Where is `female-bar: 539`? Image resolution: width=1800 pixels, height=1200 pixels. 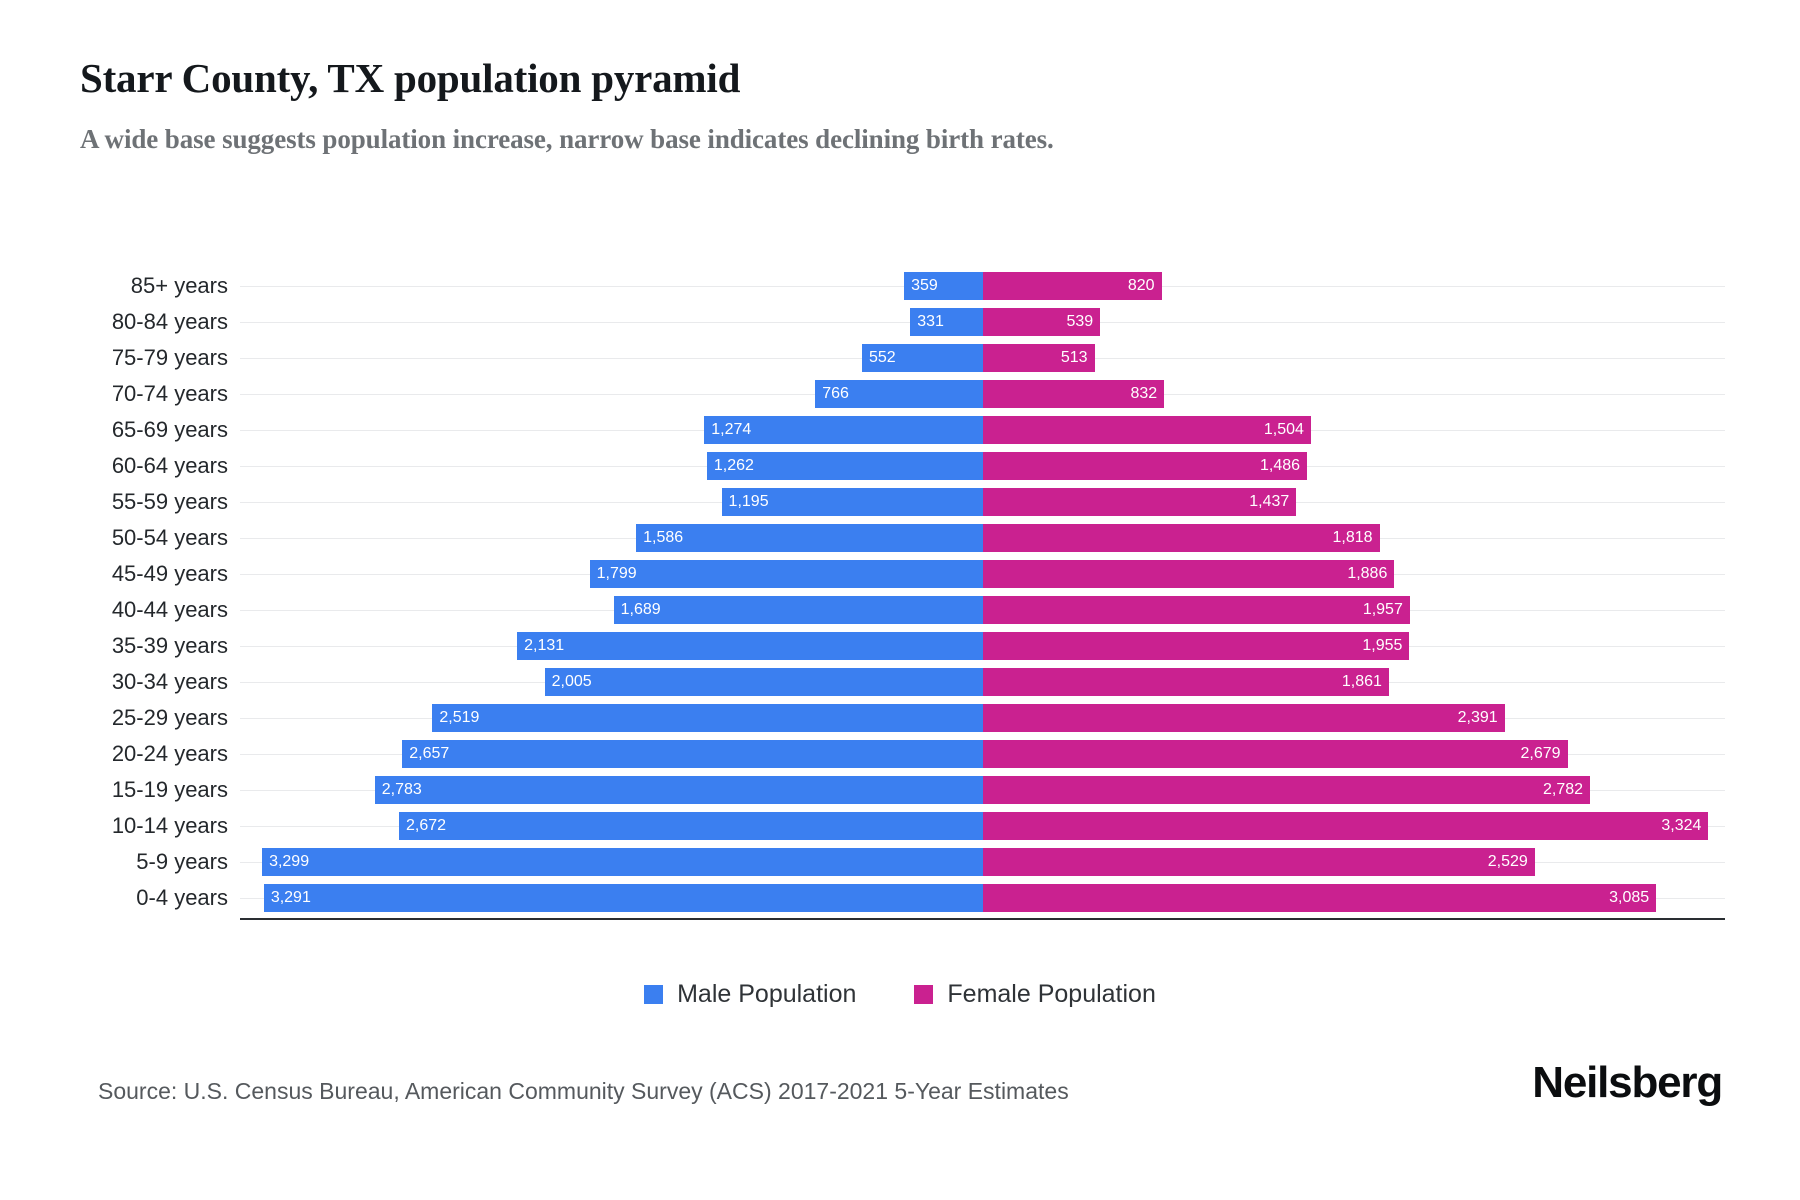
female-bar: 539 is located at coordinates (1041, 322).